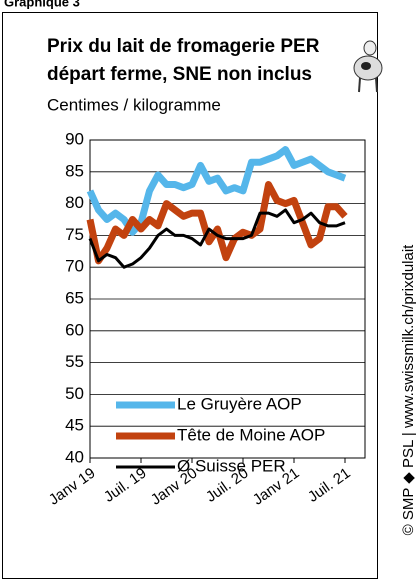 This screenshot has width=419, height=581. What do you see at coordinates (74, 202) in the screenshot?
I see `y-tick-label: 80` at bounding box center [74, 202].